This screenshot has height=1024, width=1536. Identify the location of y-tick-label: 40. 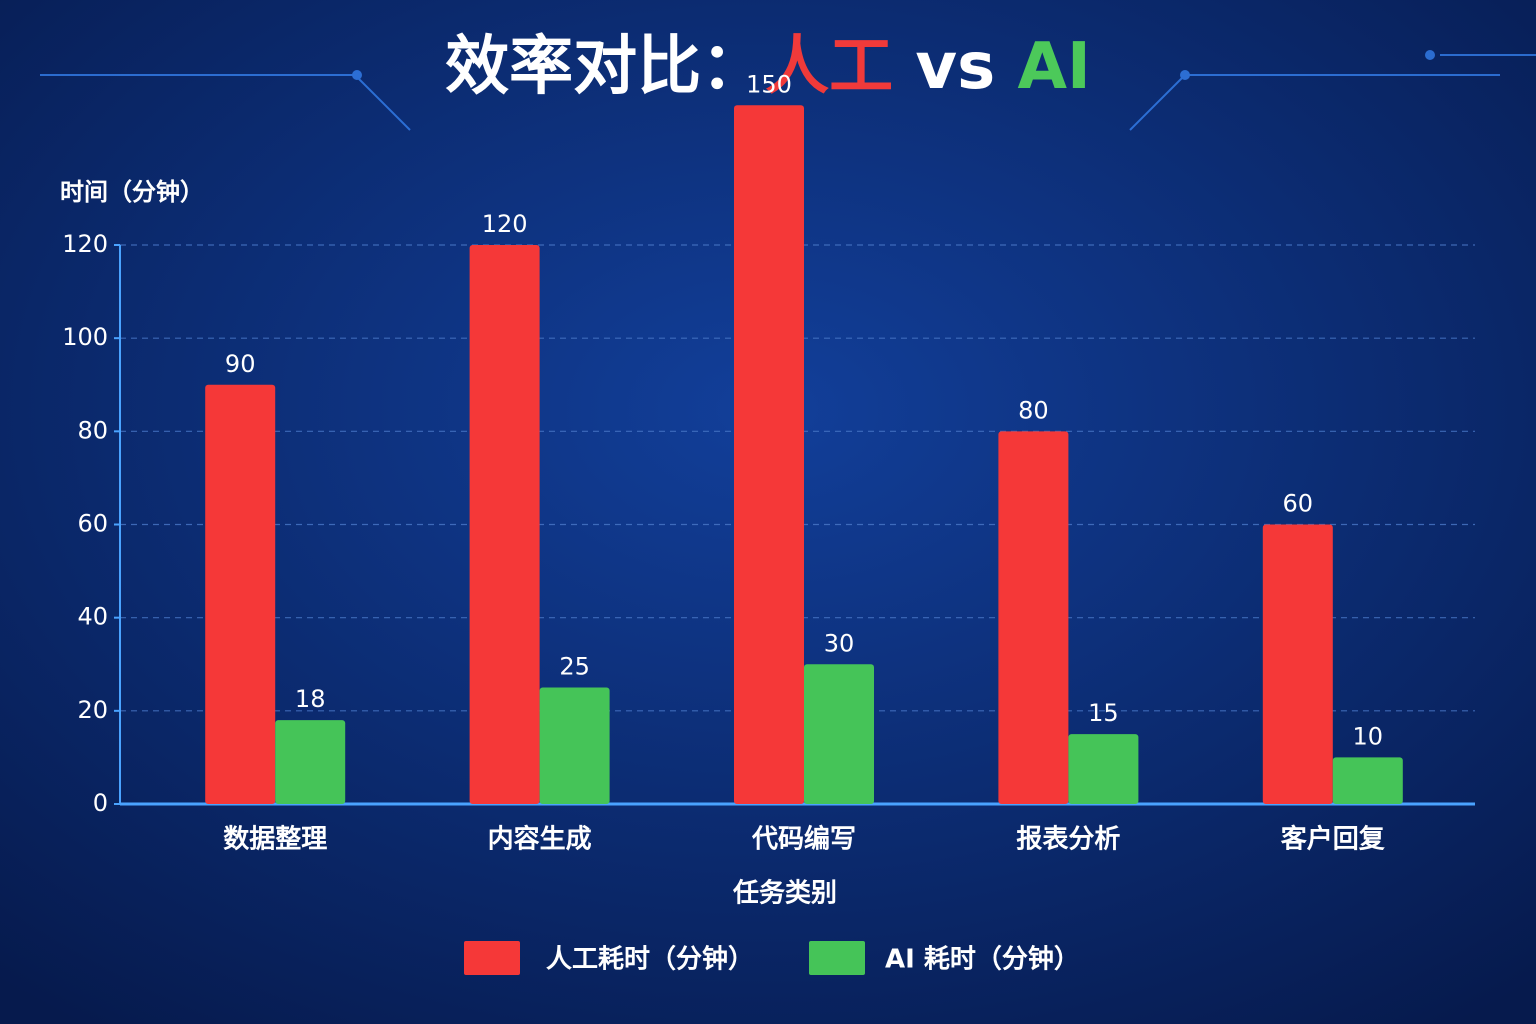
(92, 617).